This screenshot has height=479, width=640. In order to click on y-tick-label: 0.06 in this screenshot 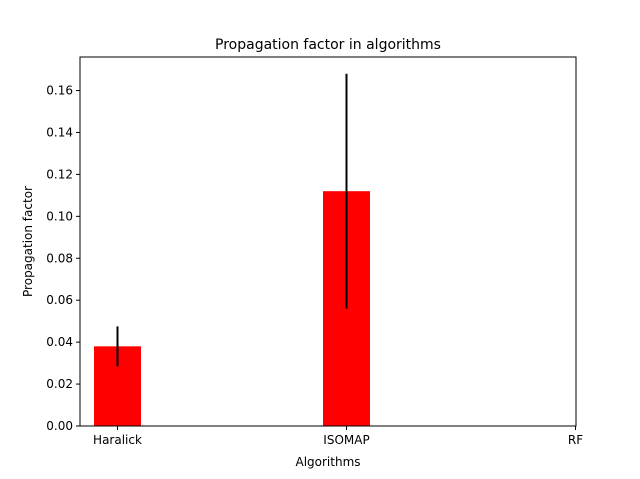, I will do `click(59, 300)`.